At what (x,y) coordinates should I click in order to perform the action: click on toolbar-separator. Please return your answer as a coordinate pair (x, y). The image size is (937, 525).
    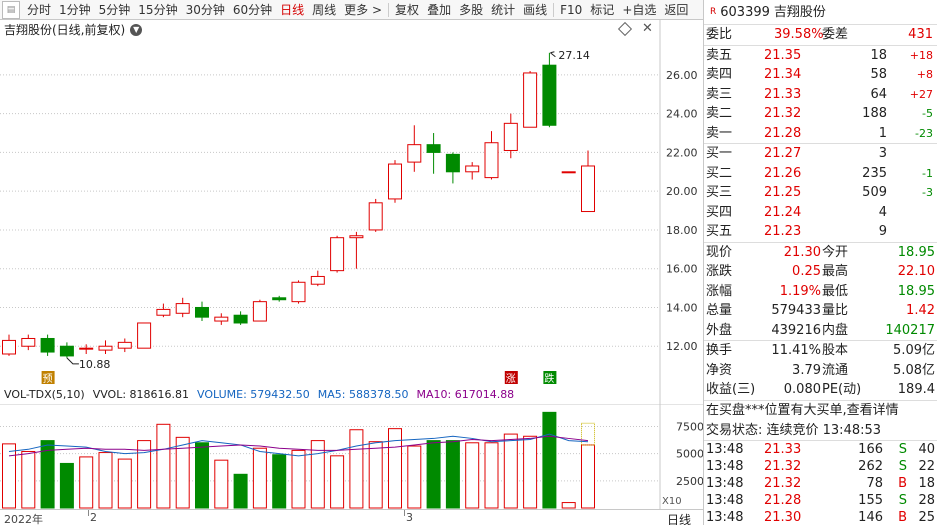
    Looking at the image, I should click on (389, 9).